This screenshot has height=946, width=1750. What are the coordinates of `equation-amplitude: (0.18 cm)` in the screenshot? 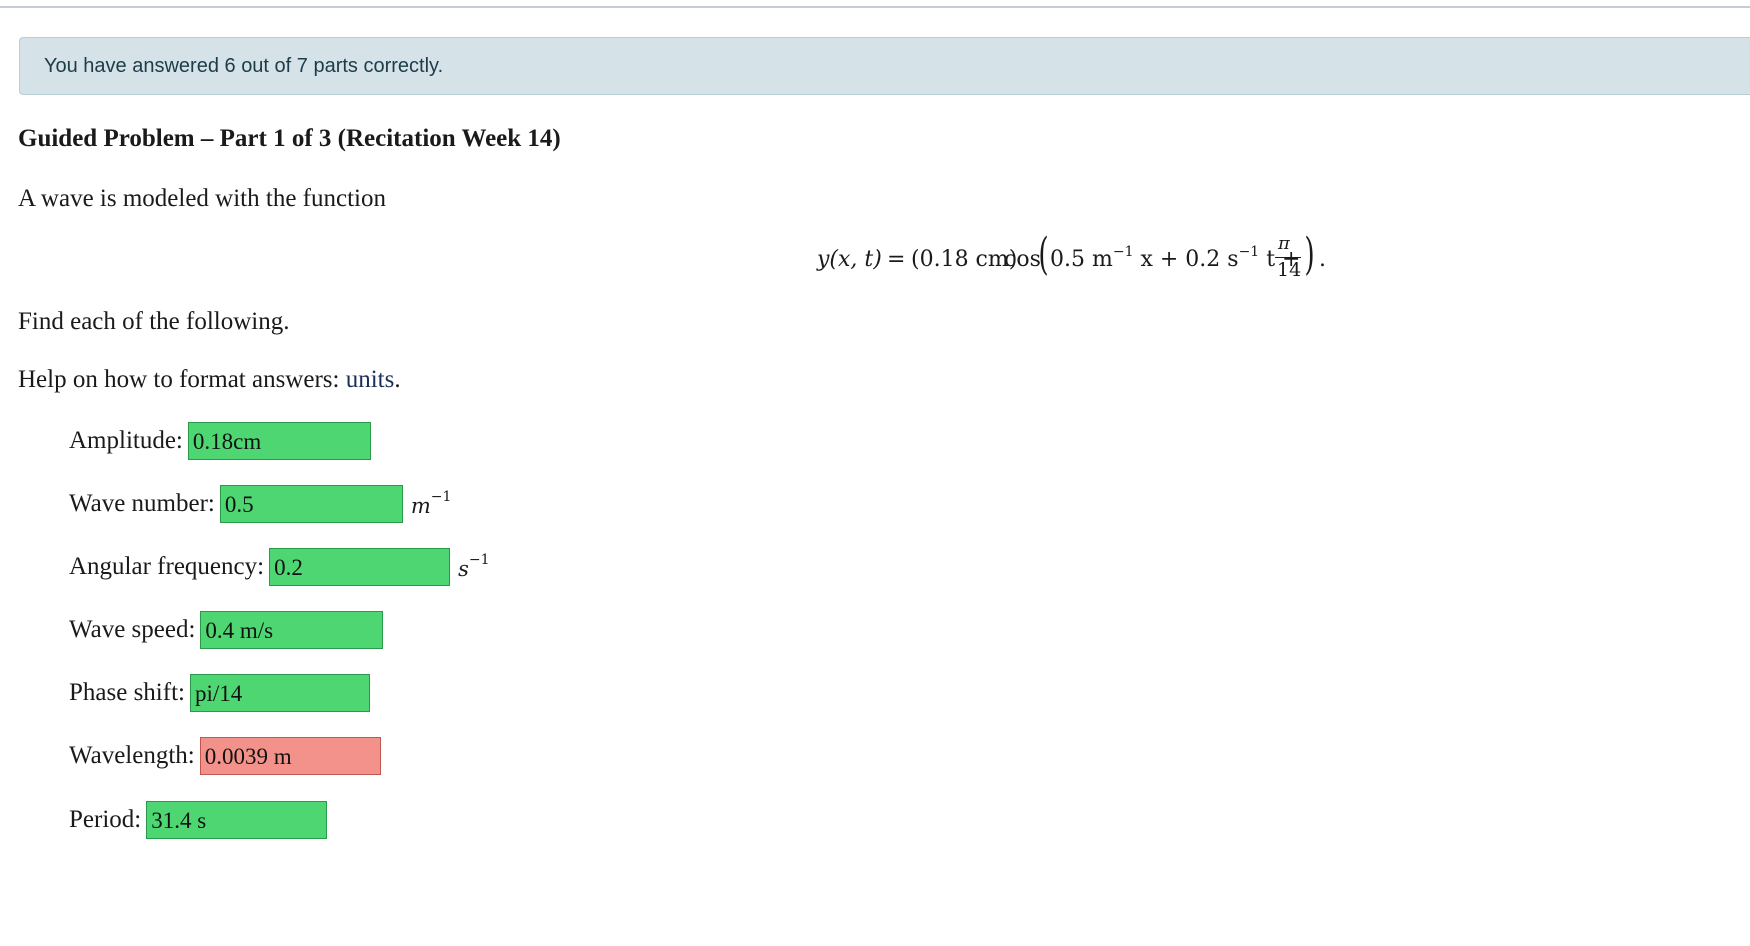 It's located at (964, 259).